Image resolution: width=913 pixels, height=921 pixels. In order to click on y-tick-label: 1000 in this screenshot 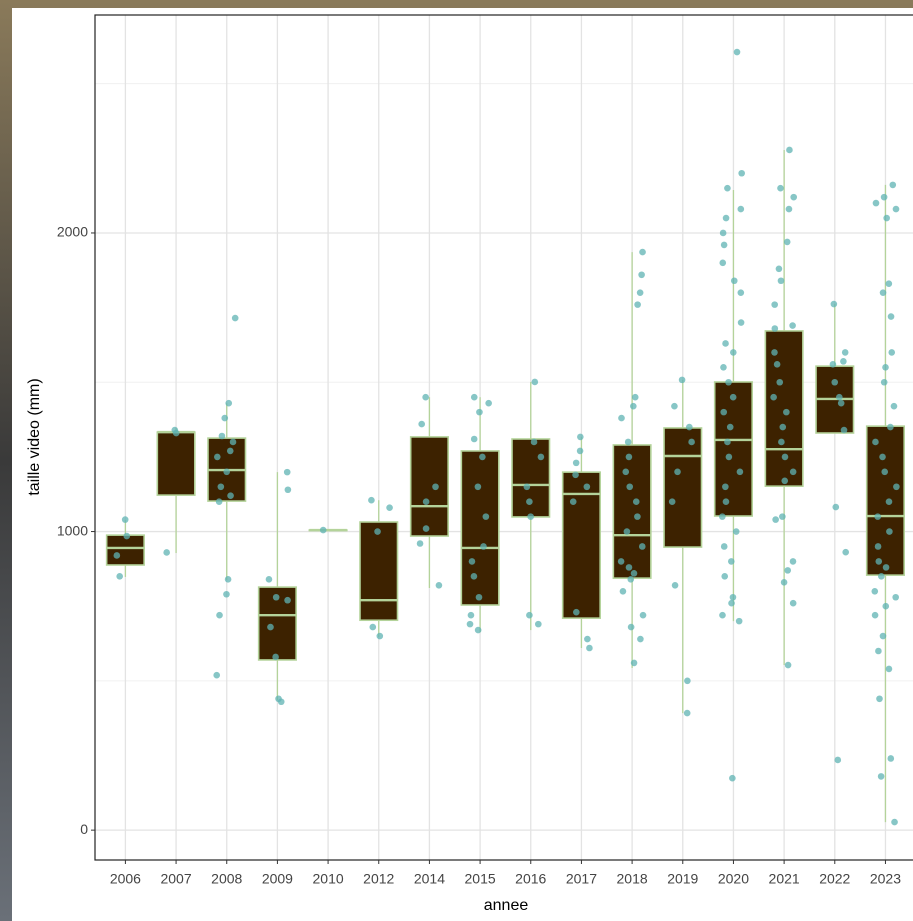, I will do `click(72, 530)`.